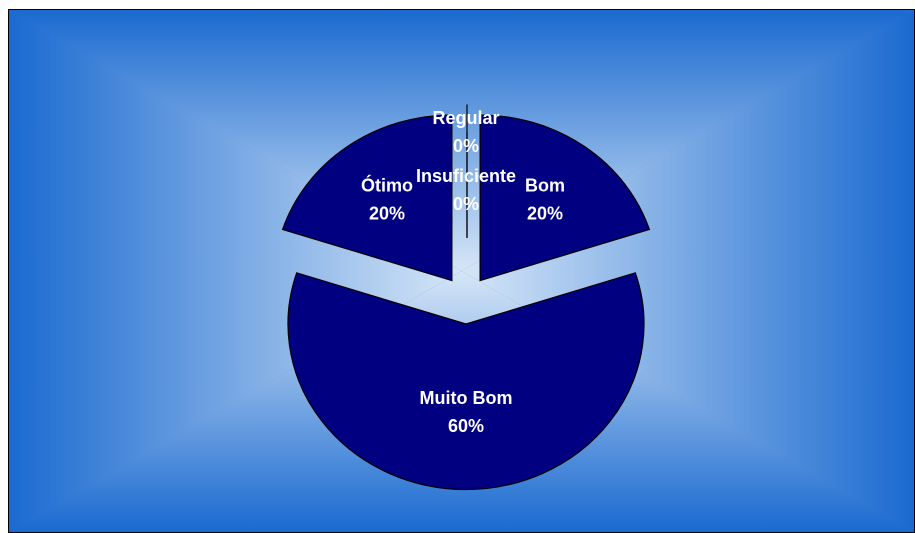 The height and width of the screenshot is (533, 915). I want to click on slice-label-name: Regular, so click(465, 118).